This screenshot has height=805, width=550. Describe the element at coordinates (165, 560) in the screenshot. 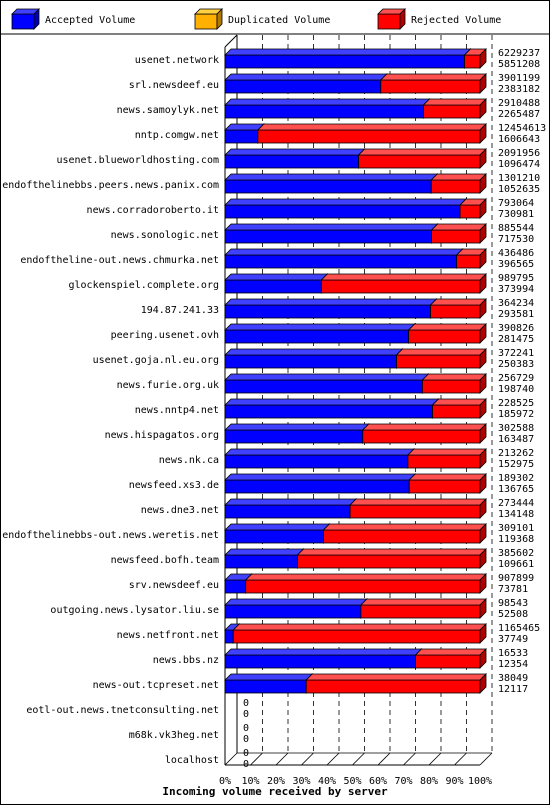

I see `category-label-21: newsfeed.bofh.team` at that location.